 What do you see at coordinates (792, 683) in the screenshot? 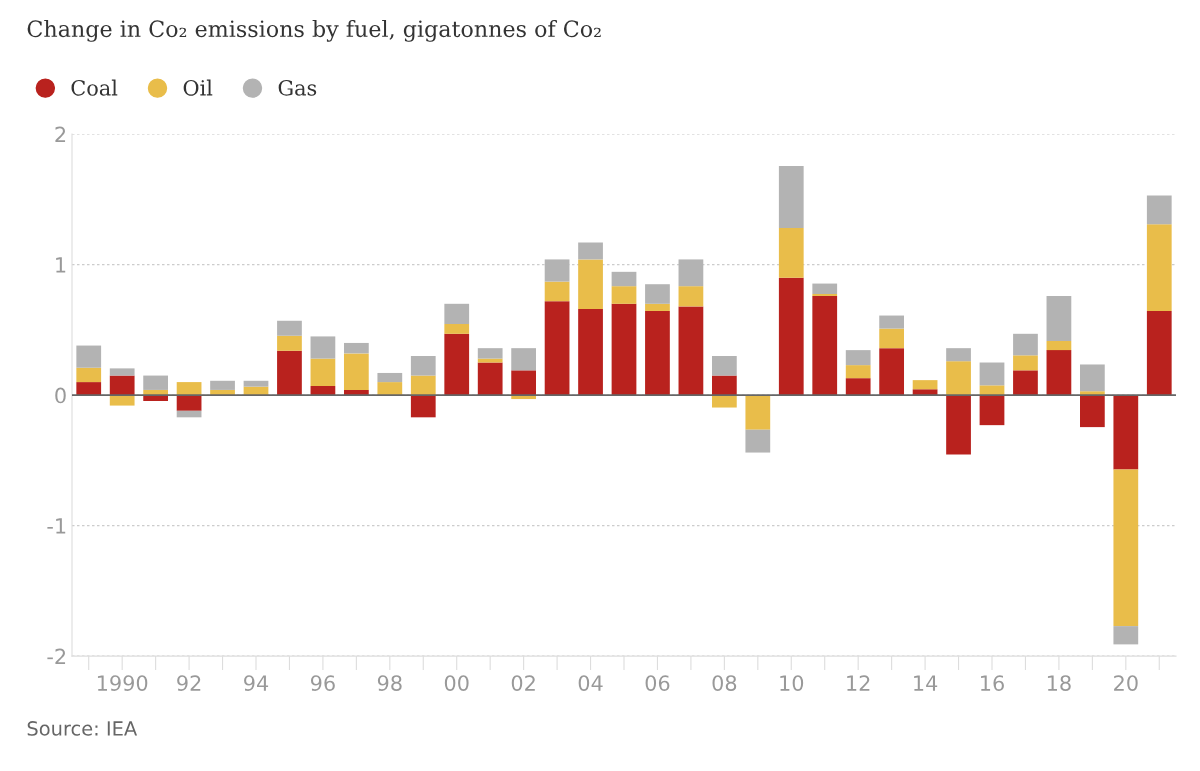
I see `x-tick-label: 10` at bounding box center [792, 683].